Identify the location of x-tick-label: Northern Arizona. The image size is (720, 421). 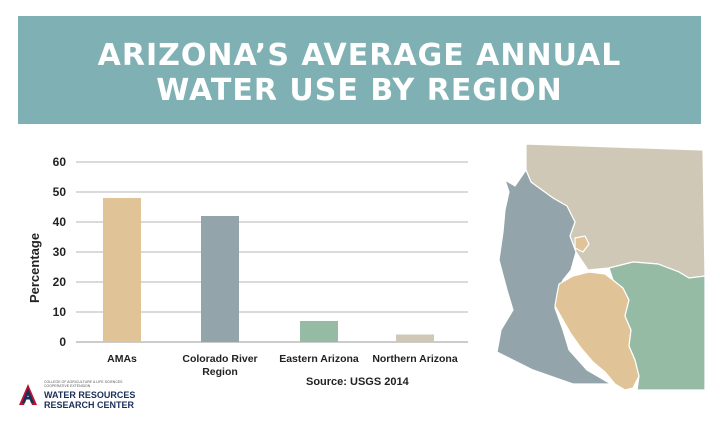
(415, 359).